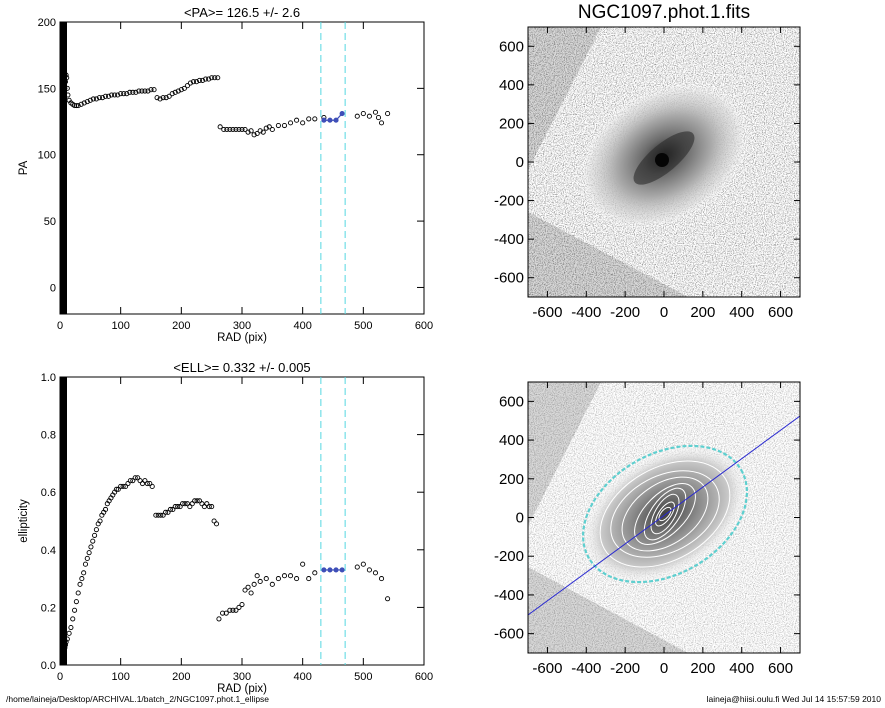 Image resolution: width=885 pixels, height=708 pixels. What do you see at coordinates (520, 518) in the screenshot?
I see `image-y-tick-label: 0` at bounding box center [520, 518].